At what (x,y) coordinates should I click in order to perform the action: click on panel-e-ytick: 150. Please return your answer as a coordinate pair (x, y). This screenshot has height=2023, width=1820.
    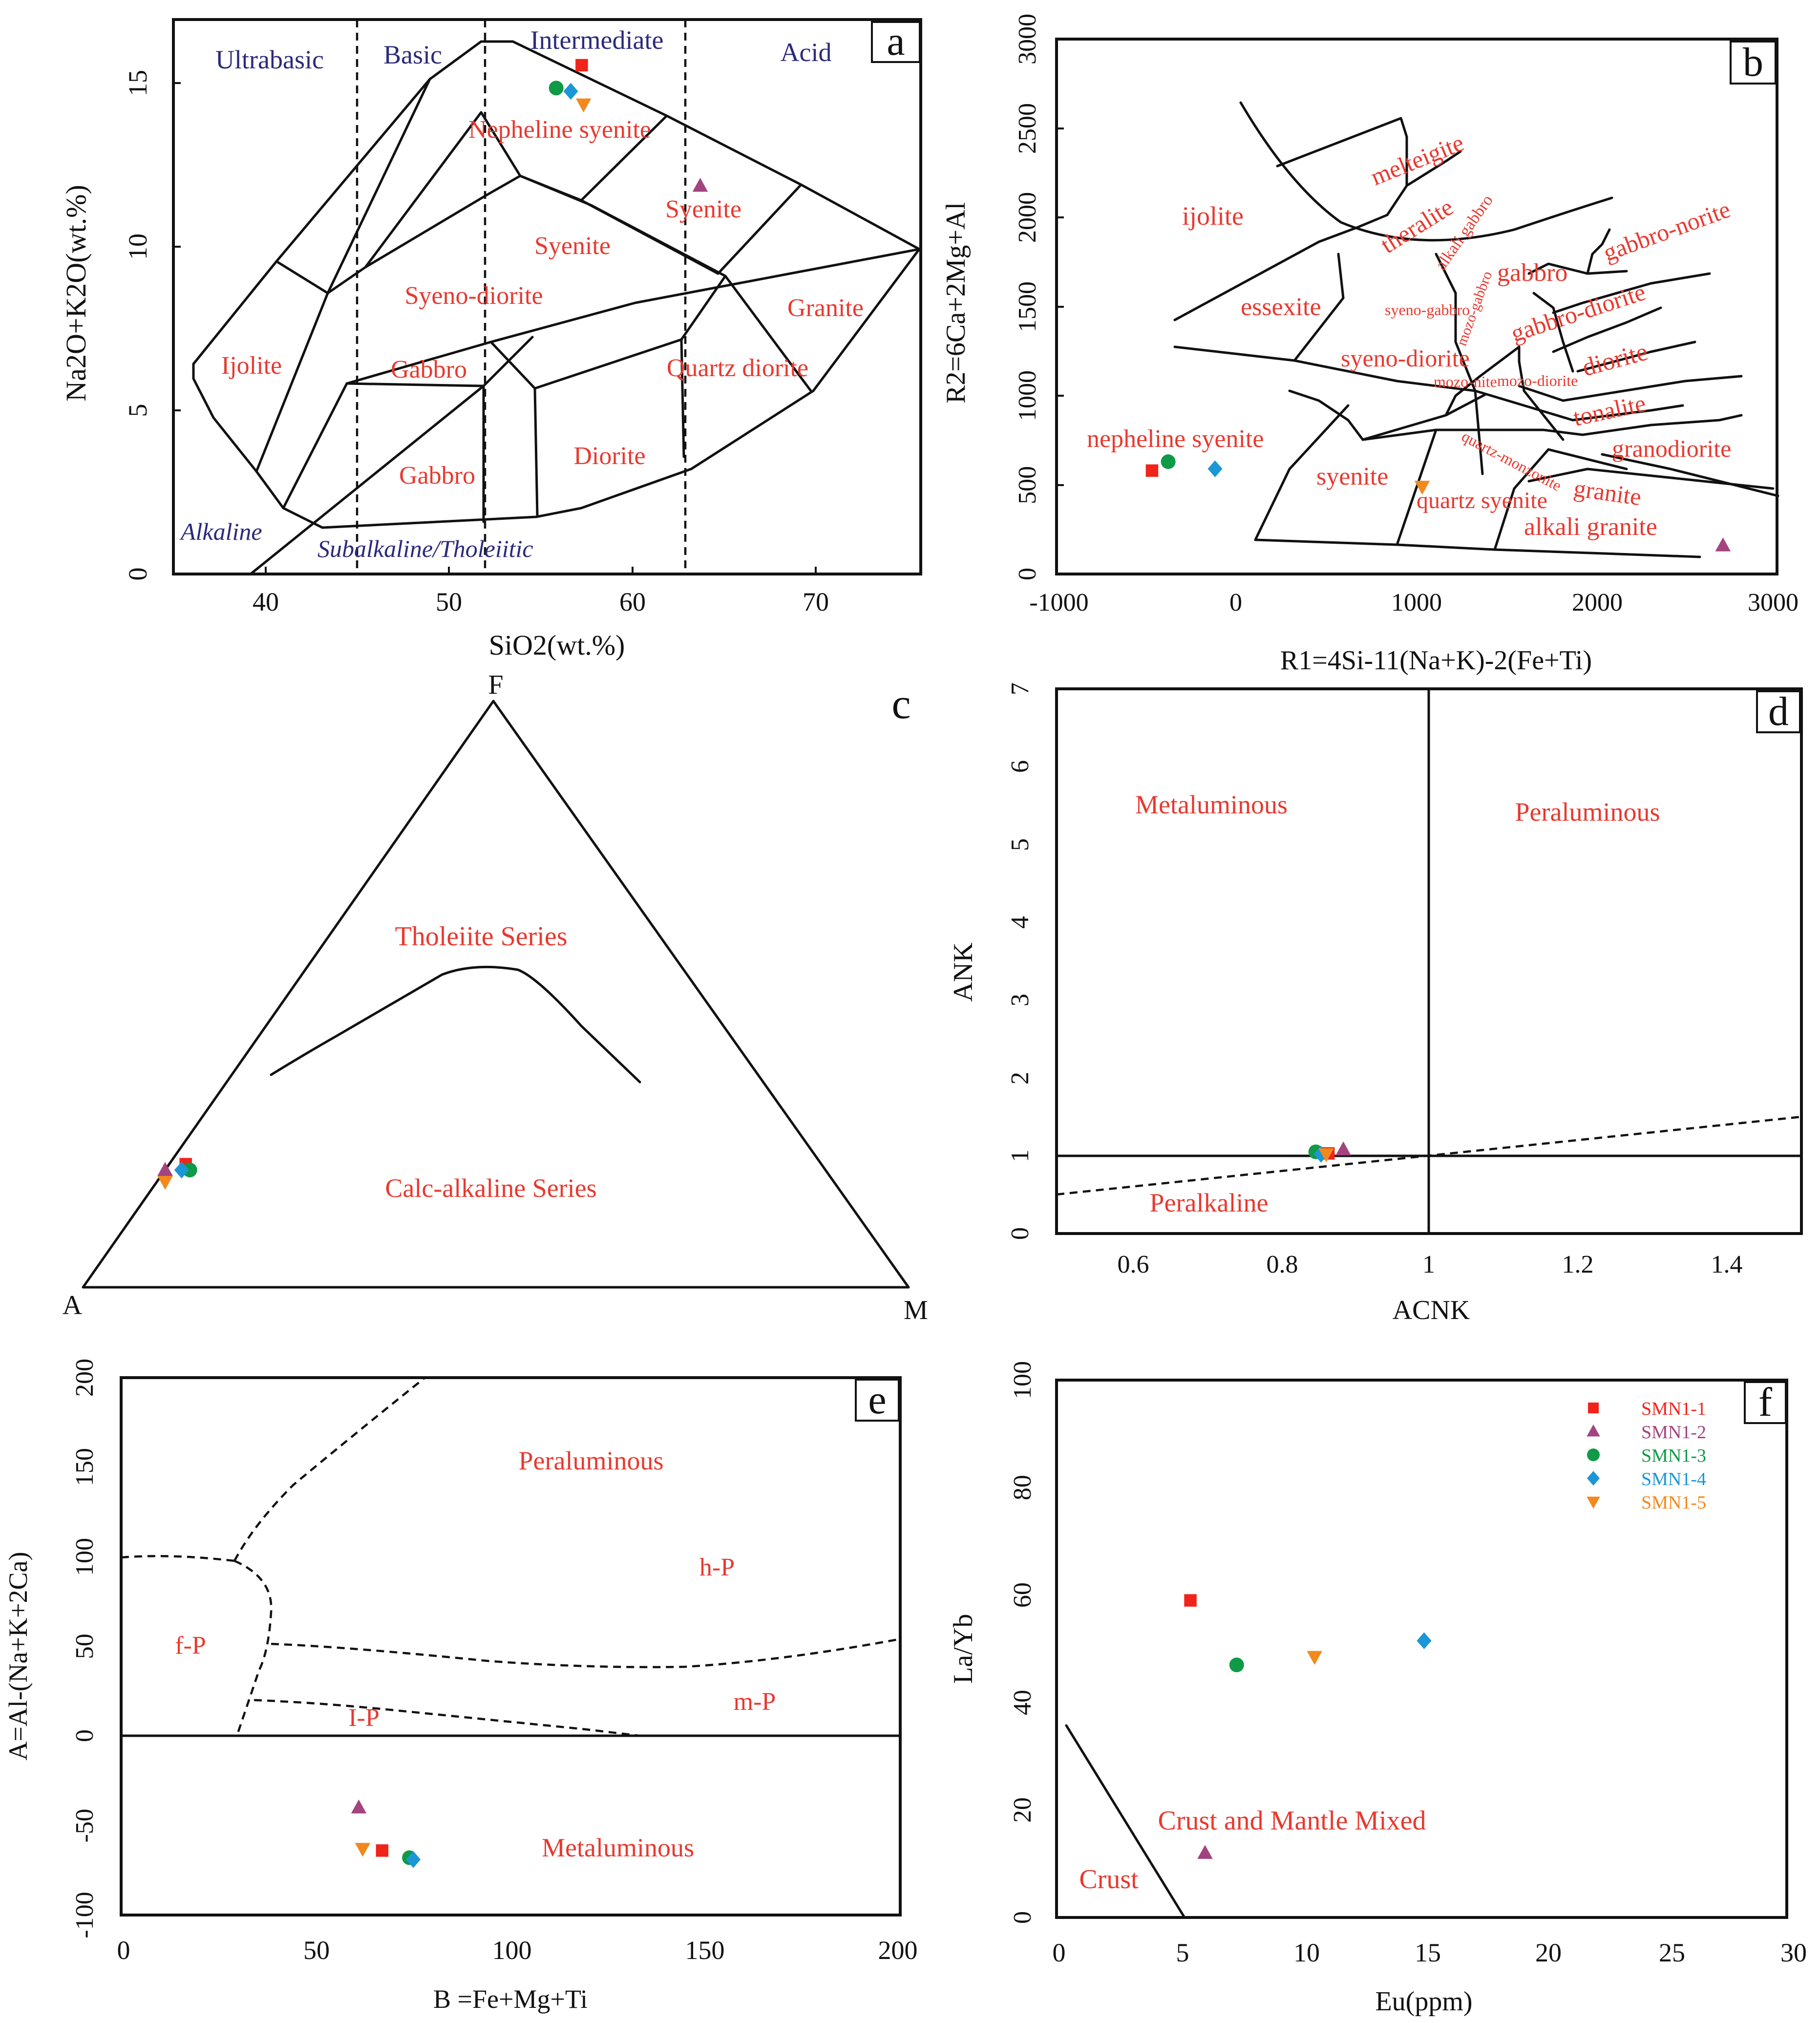
    Looking at the image, I should click on (85, 1467).